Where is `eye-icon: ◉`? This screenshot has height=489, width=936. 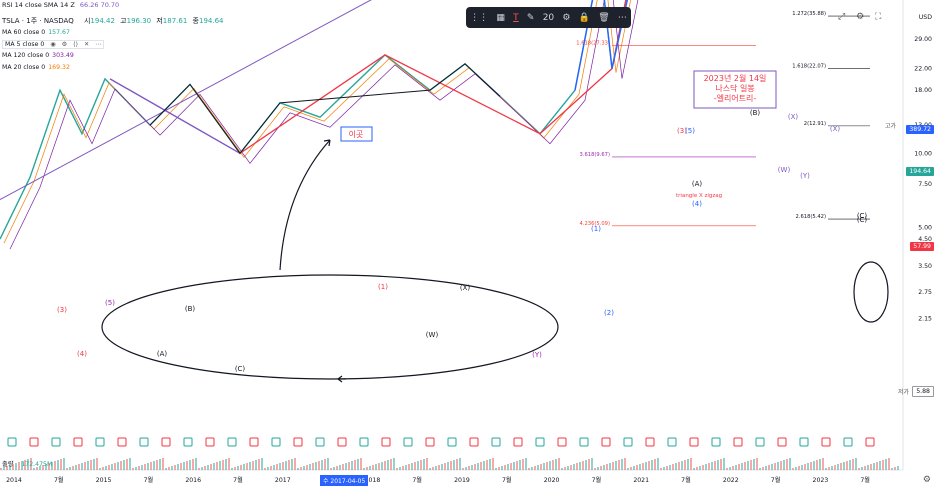
eye-icon: ◉ is located at coordinates (53, 44).